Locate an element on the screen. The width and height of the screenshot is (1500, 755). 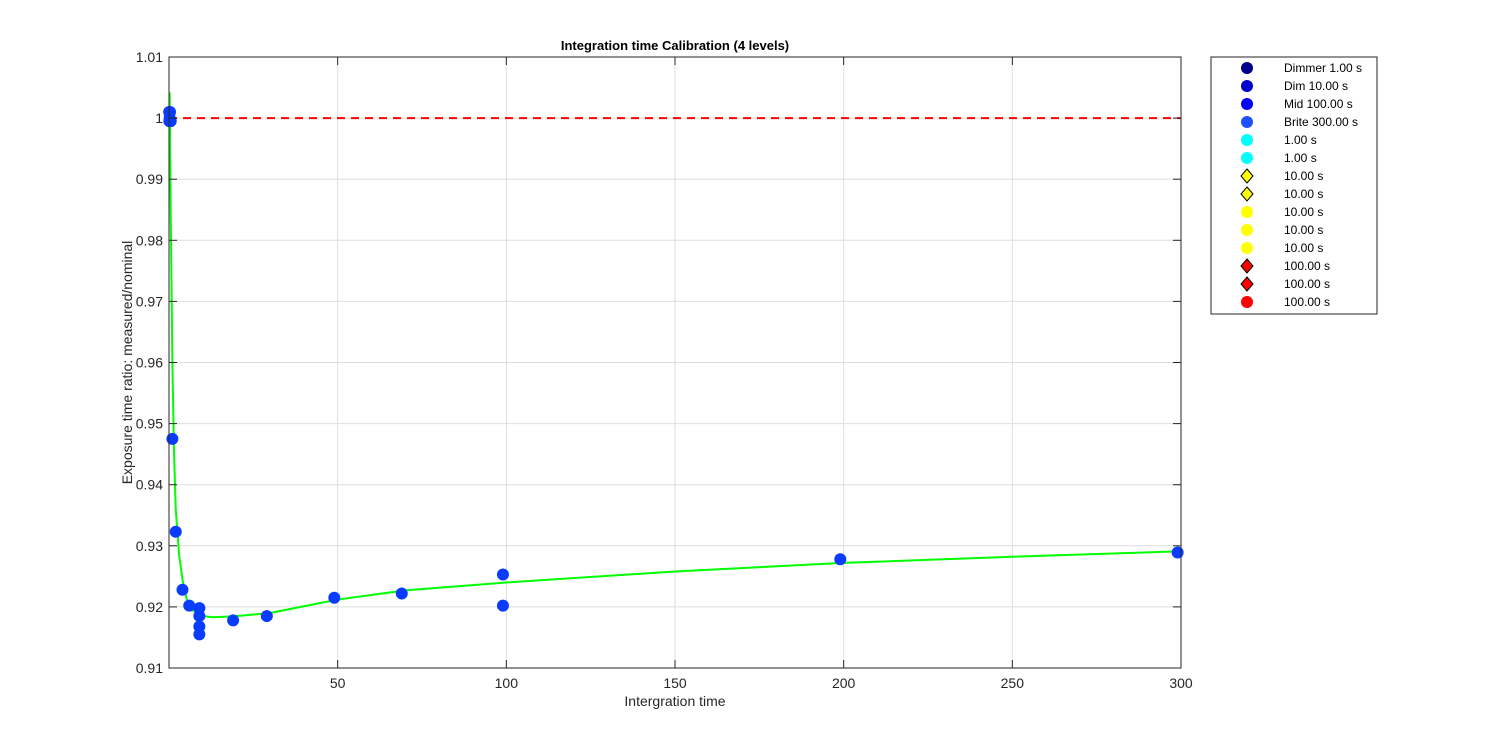
y-tick-label: 0.91 is located at coordinates (149, 668).